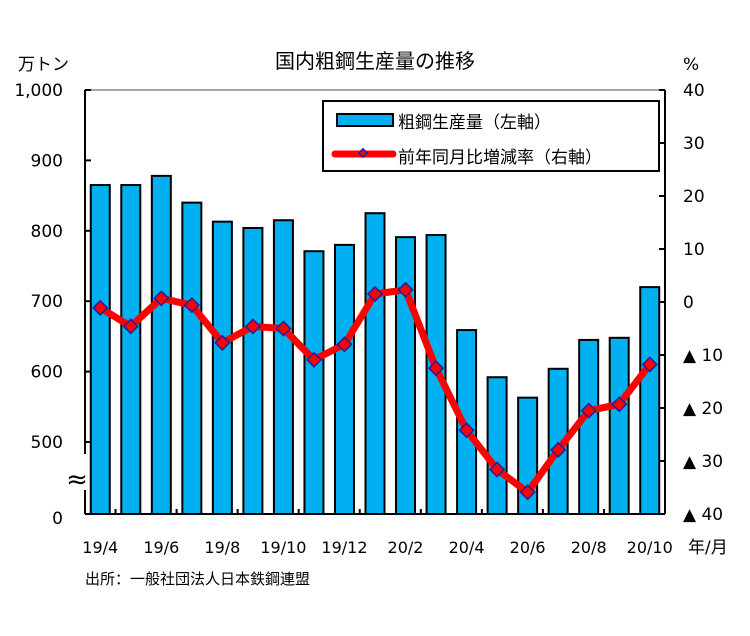  I want to click on right-axis-unit: %, so click(691, 65).